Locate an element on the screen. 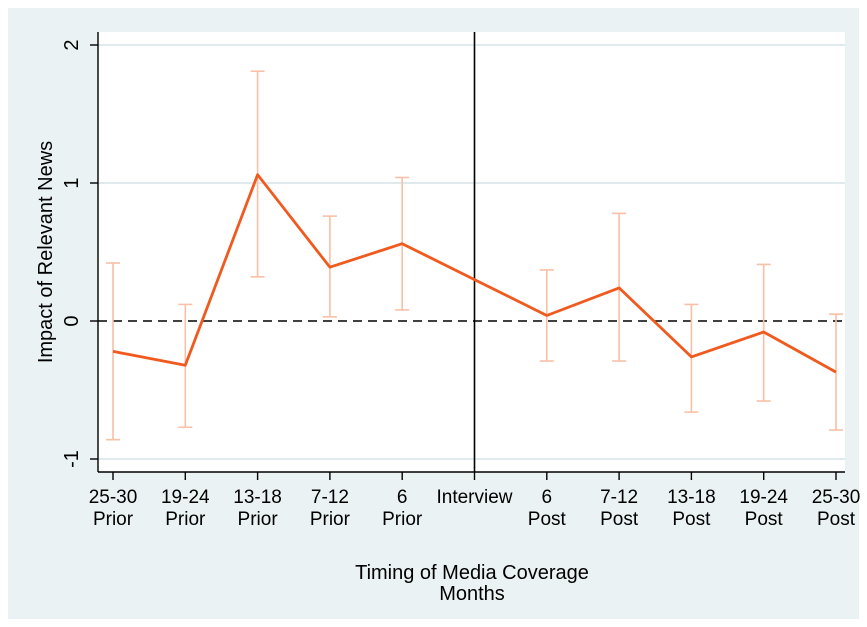 This screenshot has height=627, width=867. x-axis-subtitle: Months is located at coordinates (472, 594).